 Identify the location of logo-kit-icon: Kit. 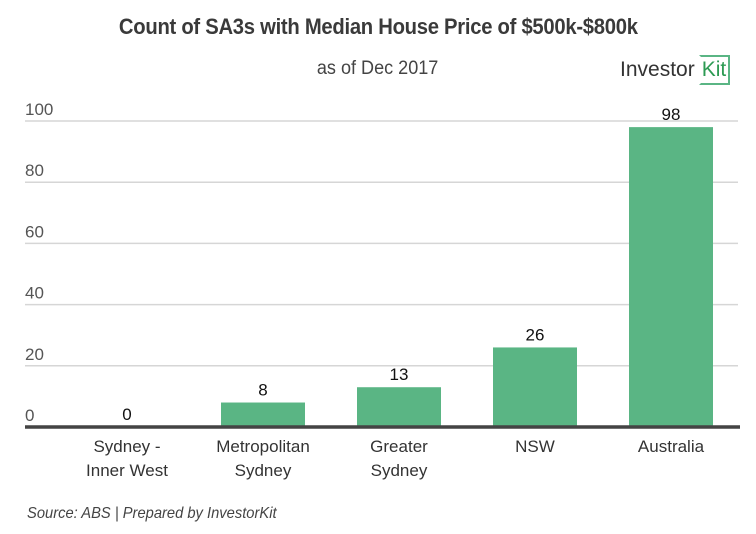
(714, 70).